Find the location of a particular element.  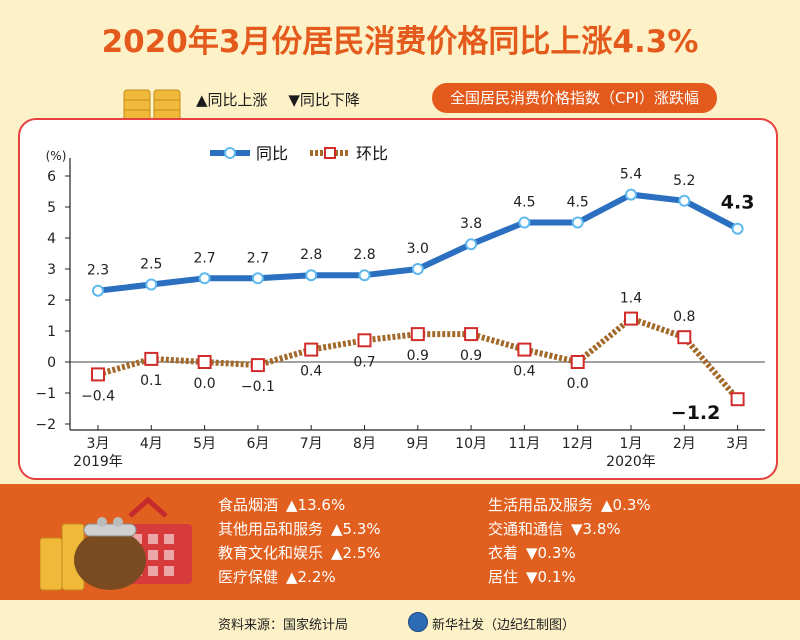

y-unit-label: (%) is located at coordinates (56, 156).